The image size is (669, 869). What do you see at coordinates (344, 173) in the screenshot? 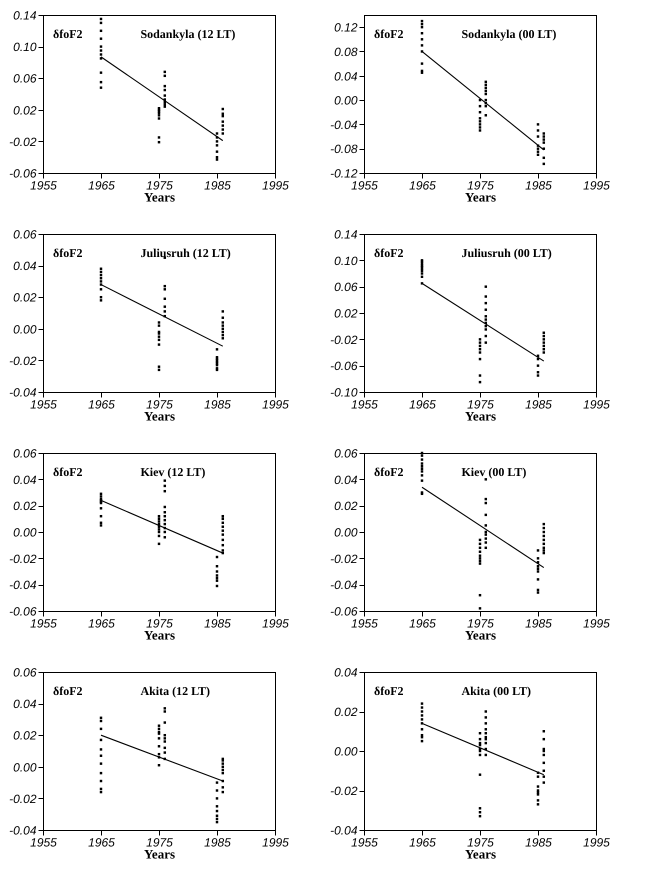
I see `y-tick-label: -0.12` at bounding box center [344, 173].